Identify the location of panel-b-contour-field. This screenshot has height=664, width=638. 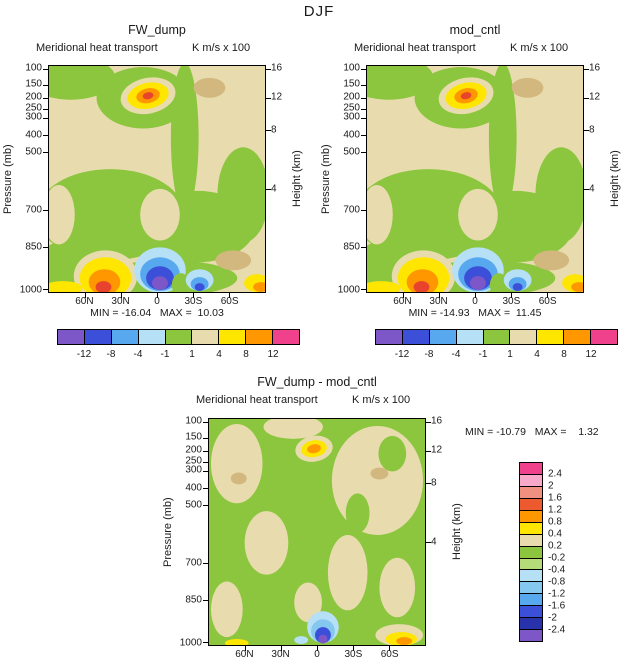
(475, 179).